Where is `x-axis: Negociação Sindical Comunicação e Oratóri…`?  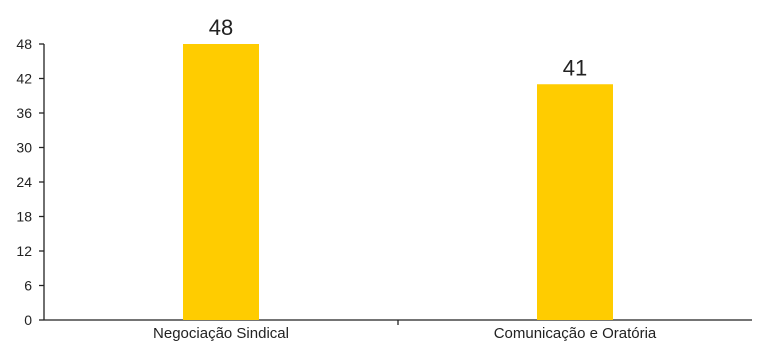
x-axis: Negociação Sindical Comunicação e Oratóri… is located at coordinates (398, 330).